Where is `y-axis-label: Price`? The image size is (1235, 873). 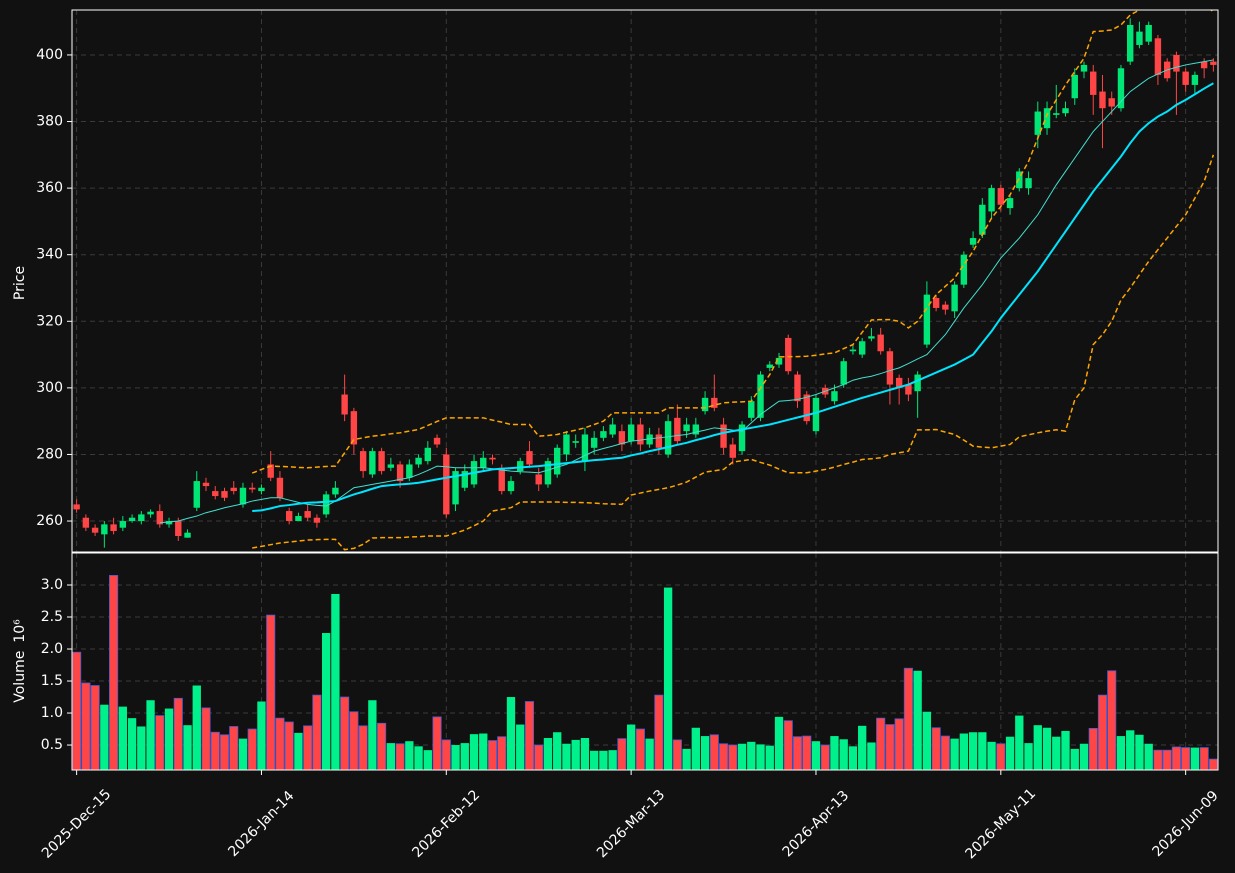 y-axis-label: Price is located at coordinates (20, 283).